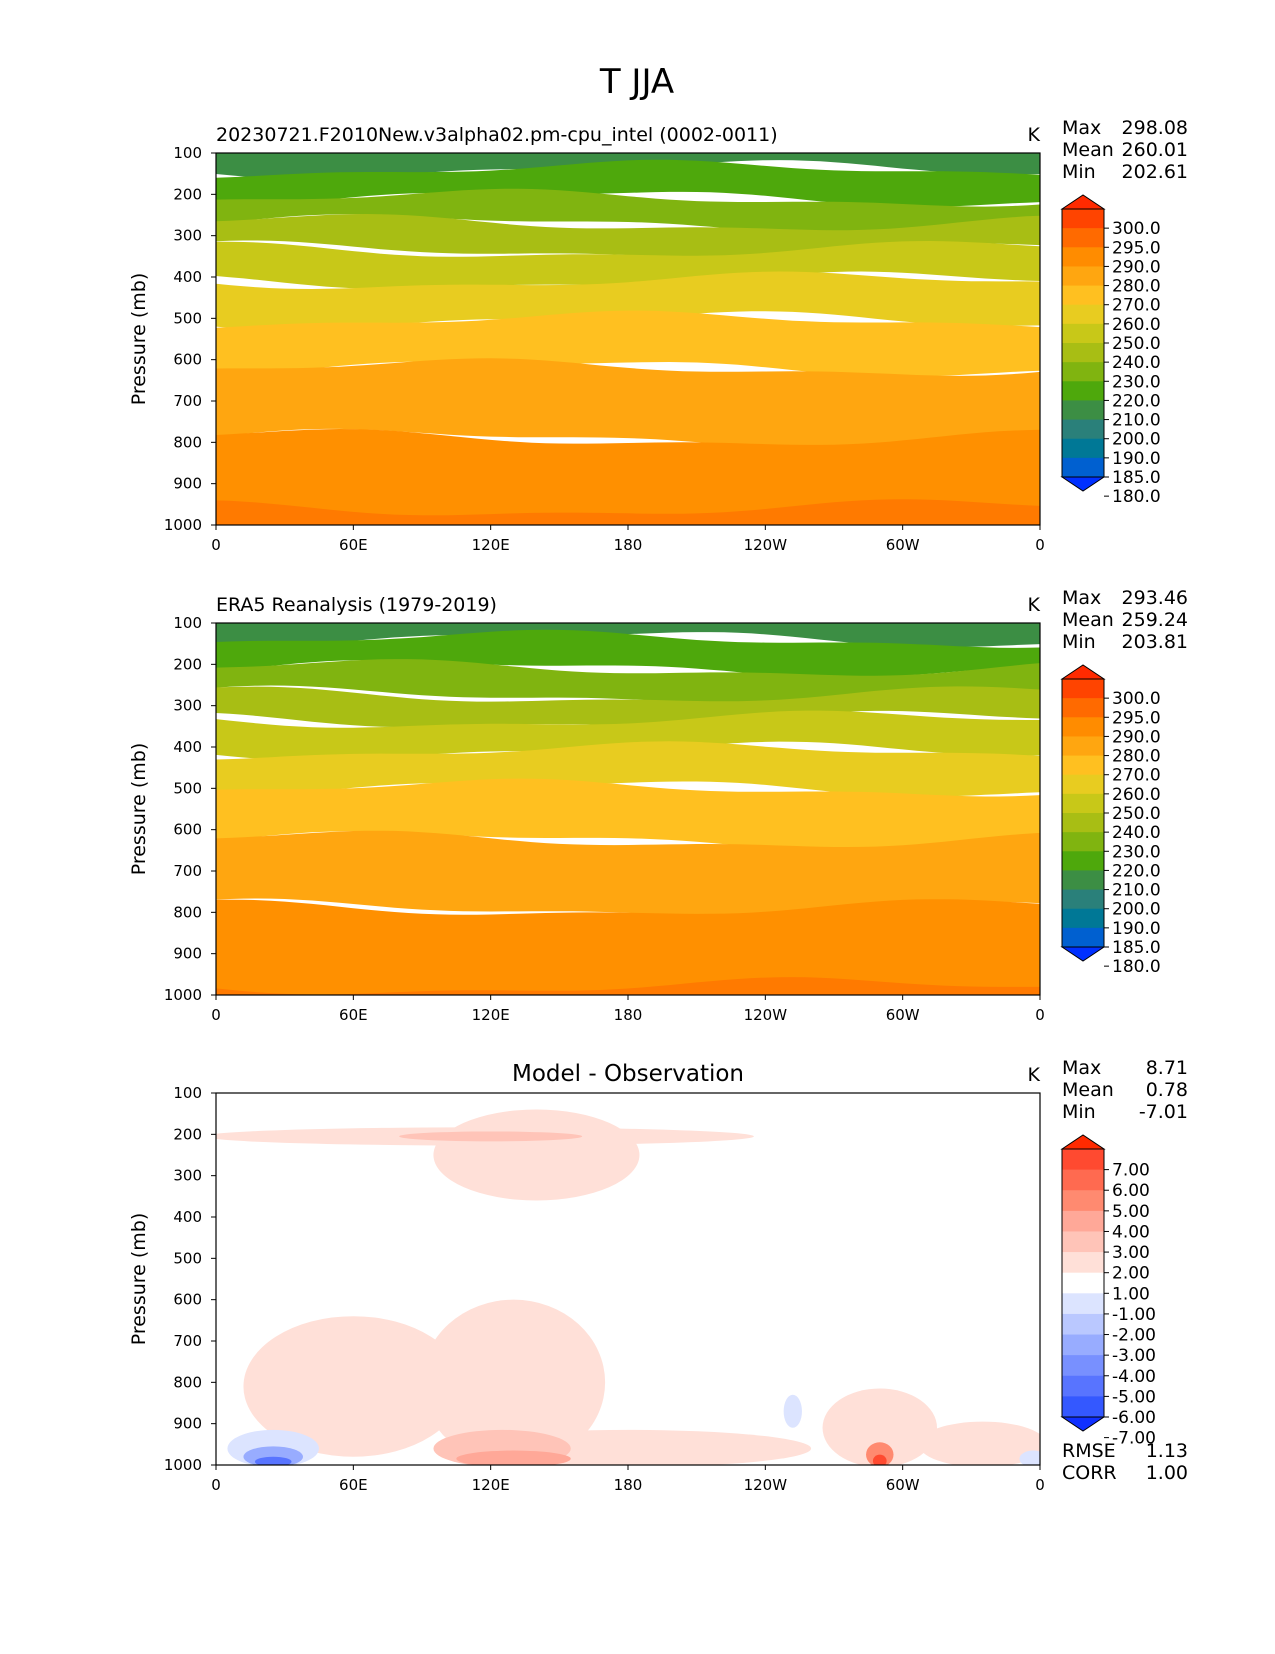 This screenshot has width=1275, height=1654. Describe the element at coordinates (1167, 1090) in the screenshot. I see `stat-value-mean: 0.78` at that location.